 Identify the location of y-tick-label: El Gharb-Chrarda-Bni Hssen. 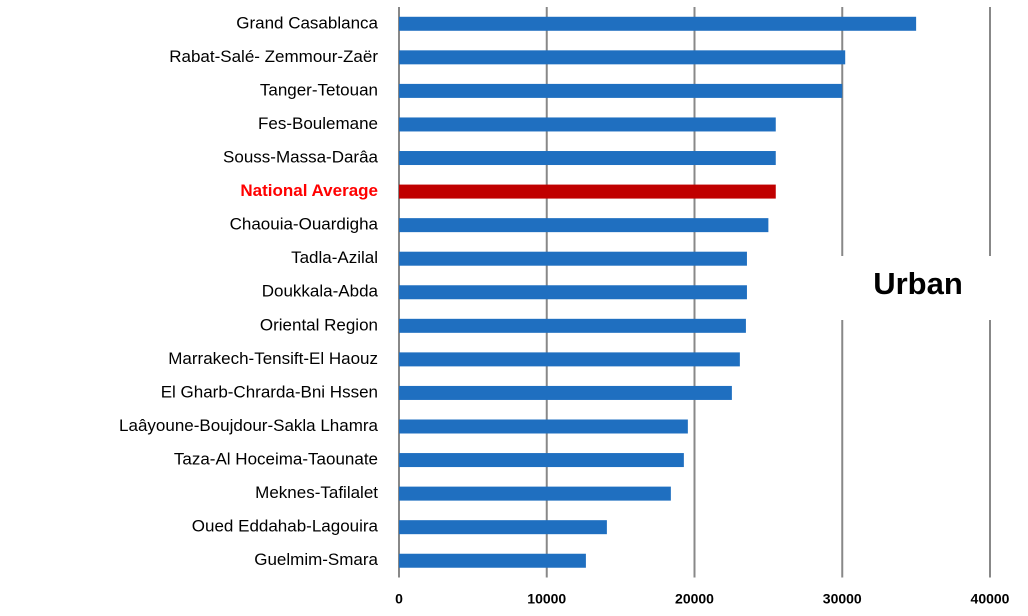
(269, 391).